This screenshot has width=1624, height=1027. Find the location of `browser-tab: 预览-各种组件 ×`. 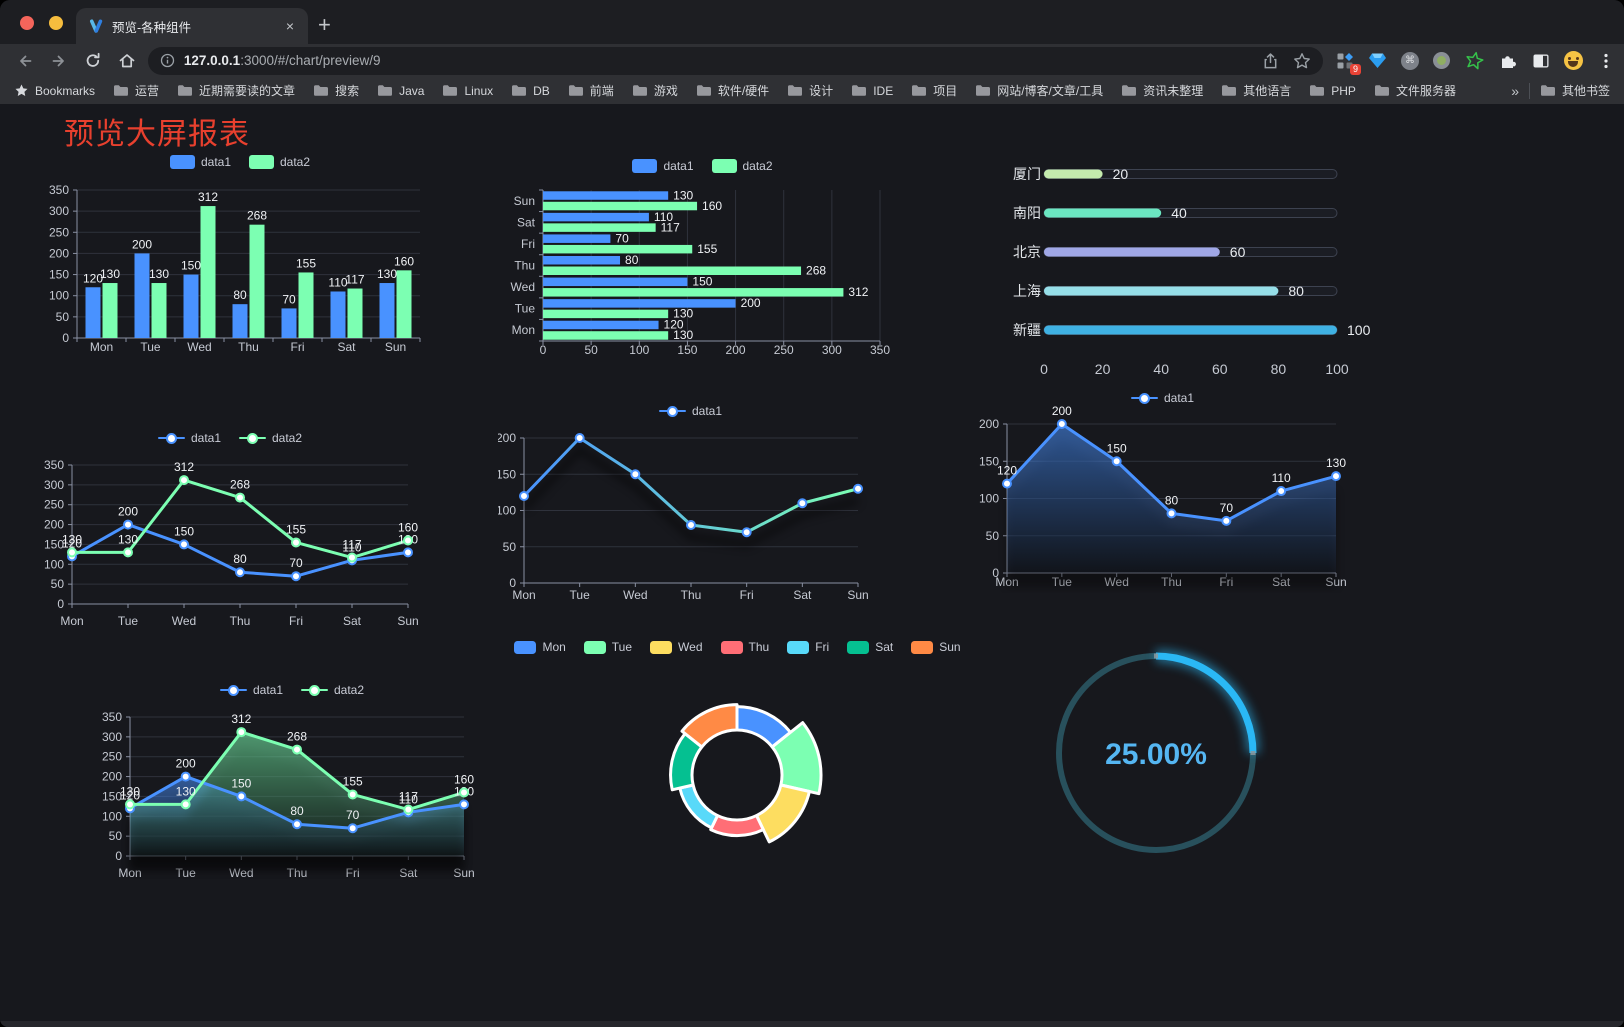

browser-tab: 预览-各种组件 × is located at coordinates (192, 26).